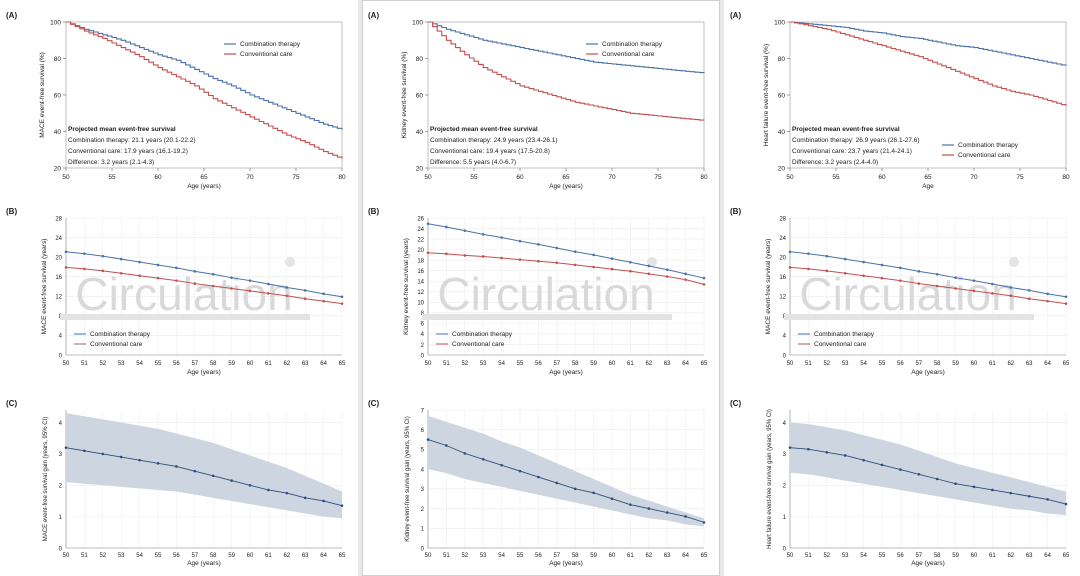 The width and height of the screenshot is (1080, 576). I want to click on y-tick-label-b: 28, so click(782, 219).